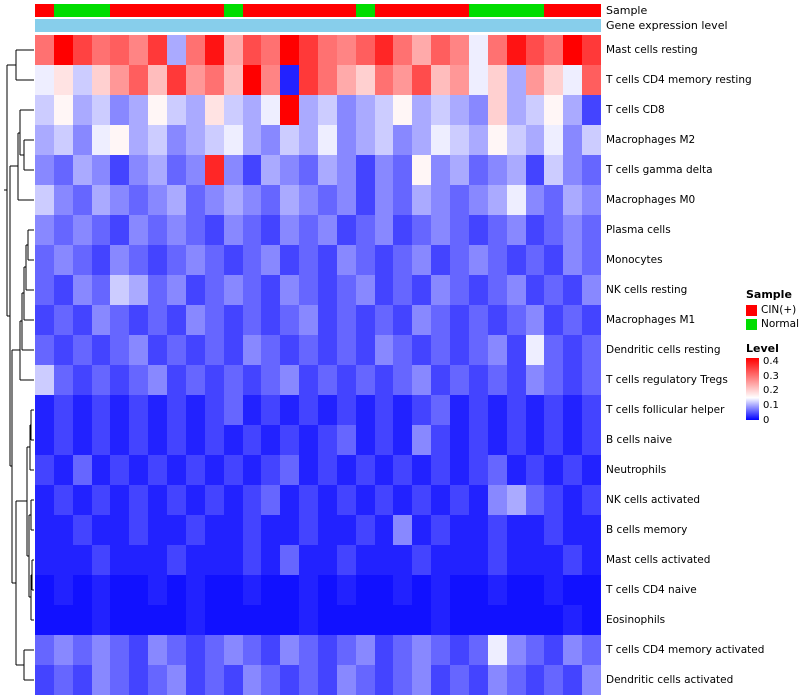 The height and width of the screenshot is (700, 800). Describe the element at coordinates (516, 170) in the screenshot. I see `heatmap-cell-r4c25` at that location.